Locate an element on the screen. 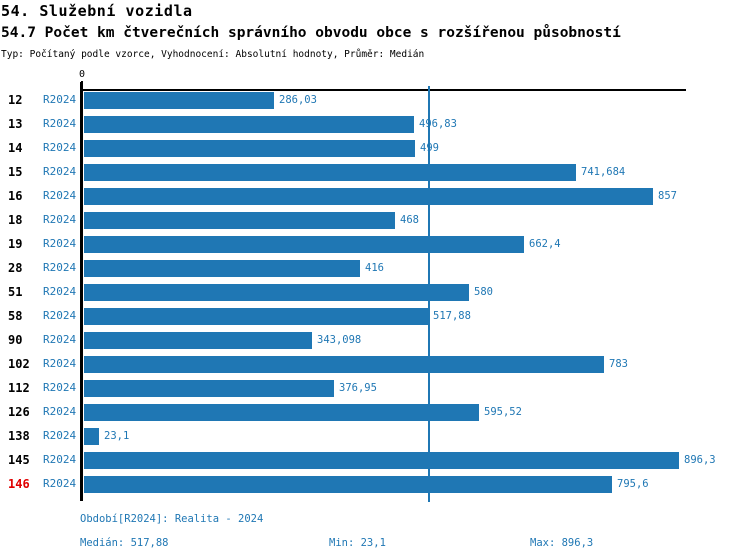 The height and width of the screenshot is (560, 750). bar-value-label: 23,1 is located at coordinates (117, 436).